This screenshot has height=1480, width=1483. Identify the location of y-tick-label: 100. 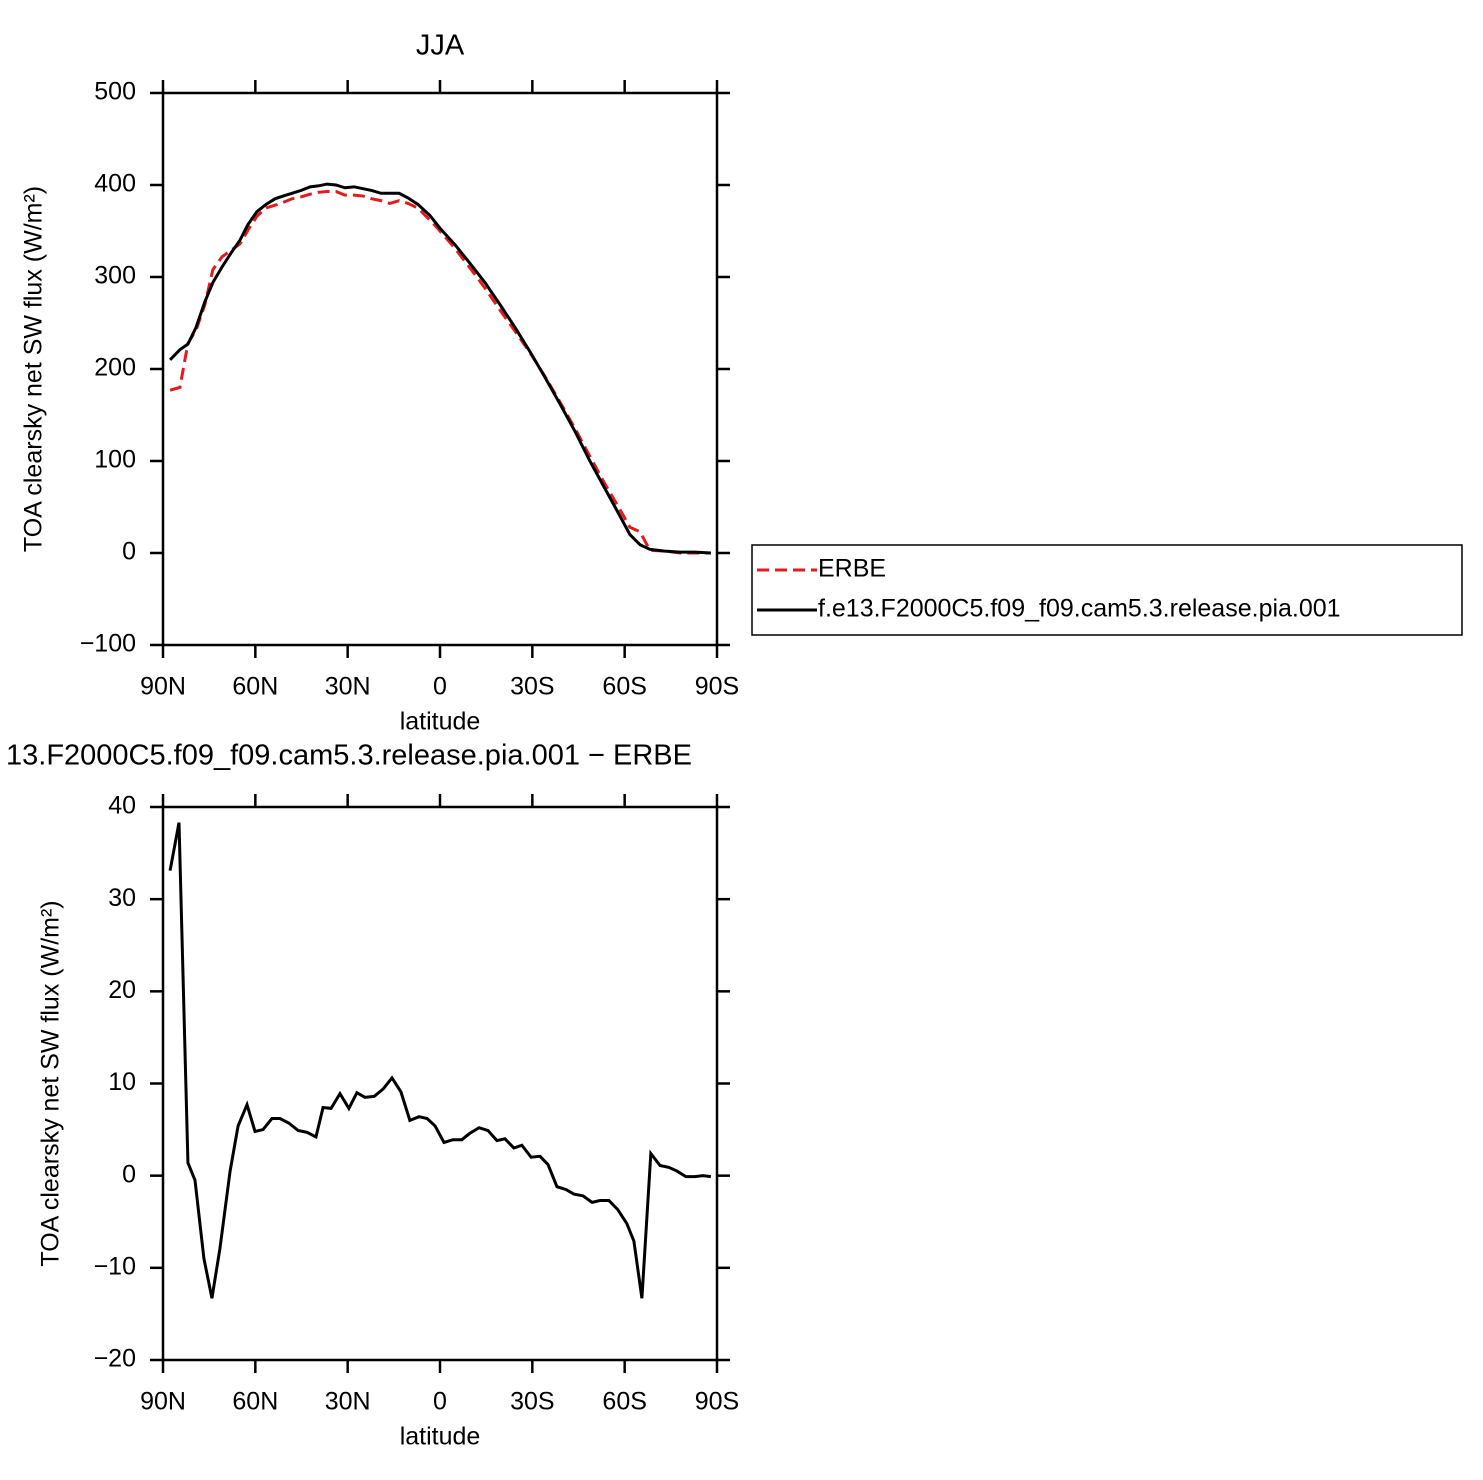
(115, 460).